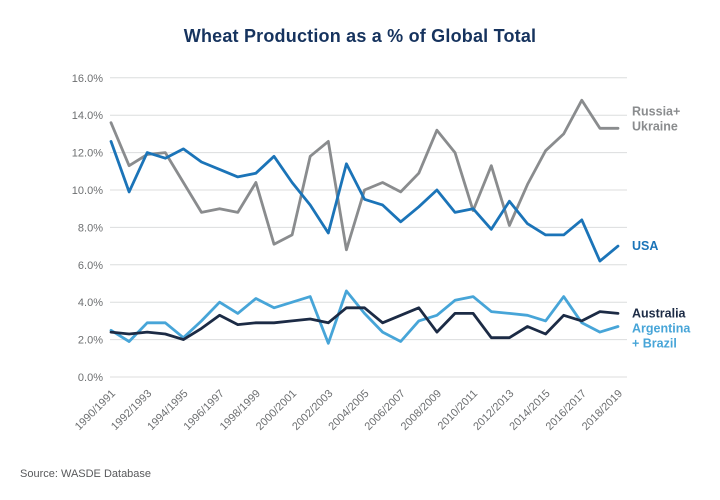 The height and width of the screenshot is (500, 720). I want to click on line-australia, so click(364, 324).